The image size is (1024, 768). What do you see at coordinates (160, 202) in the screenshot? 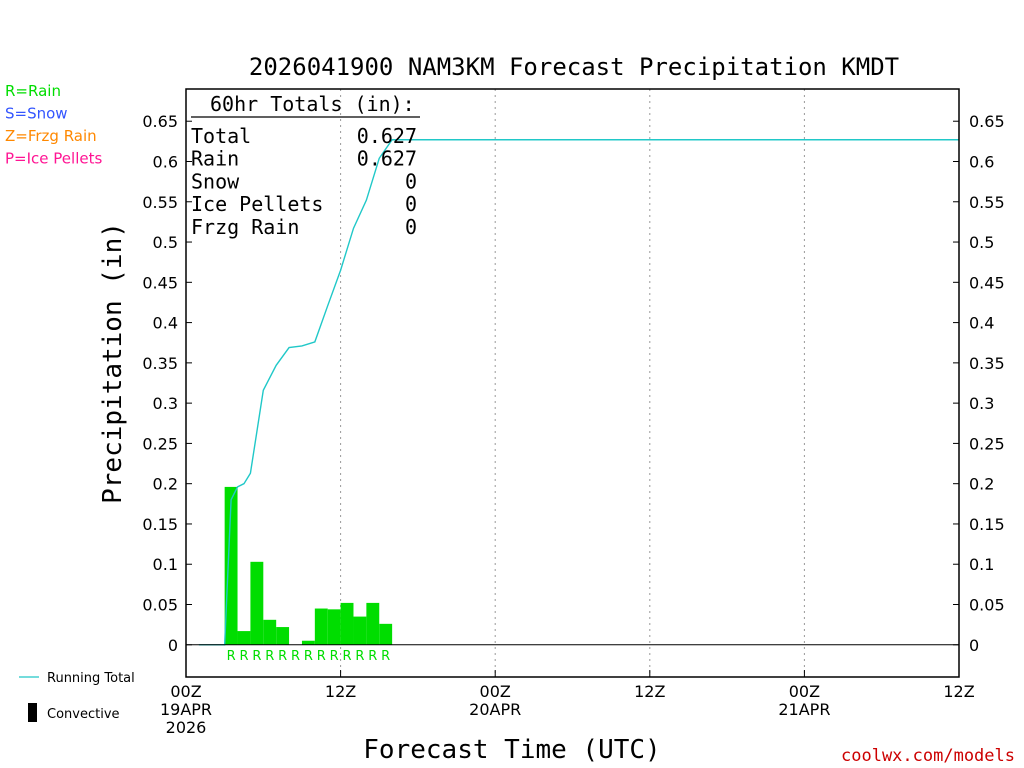
I see `y-tick-label-left: 0.55` at bounding box center [160, 202].